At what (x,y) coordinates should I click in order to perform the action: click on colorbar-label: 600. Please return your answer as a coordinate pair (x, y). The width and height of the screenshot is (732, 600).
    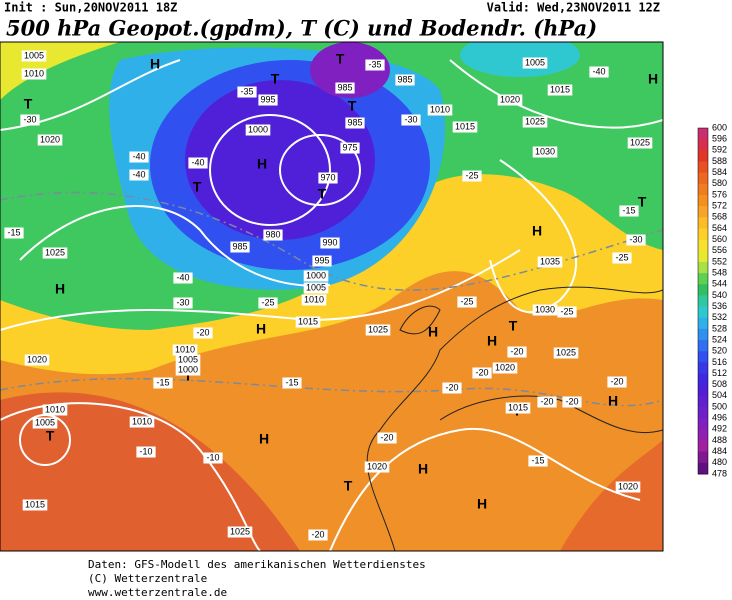
    Looking at the image, I should click on (719, 127).